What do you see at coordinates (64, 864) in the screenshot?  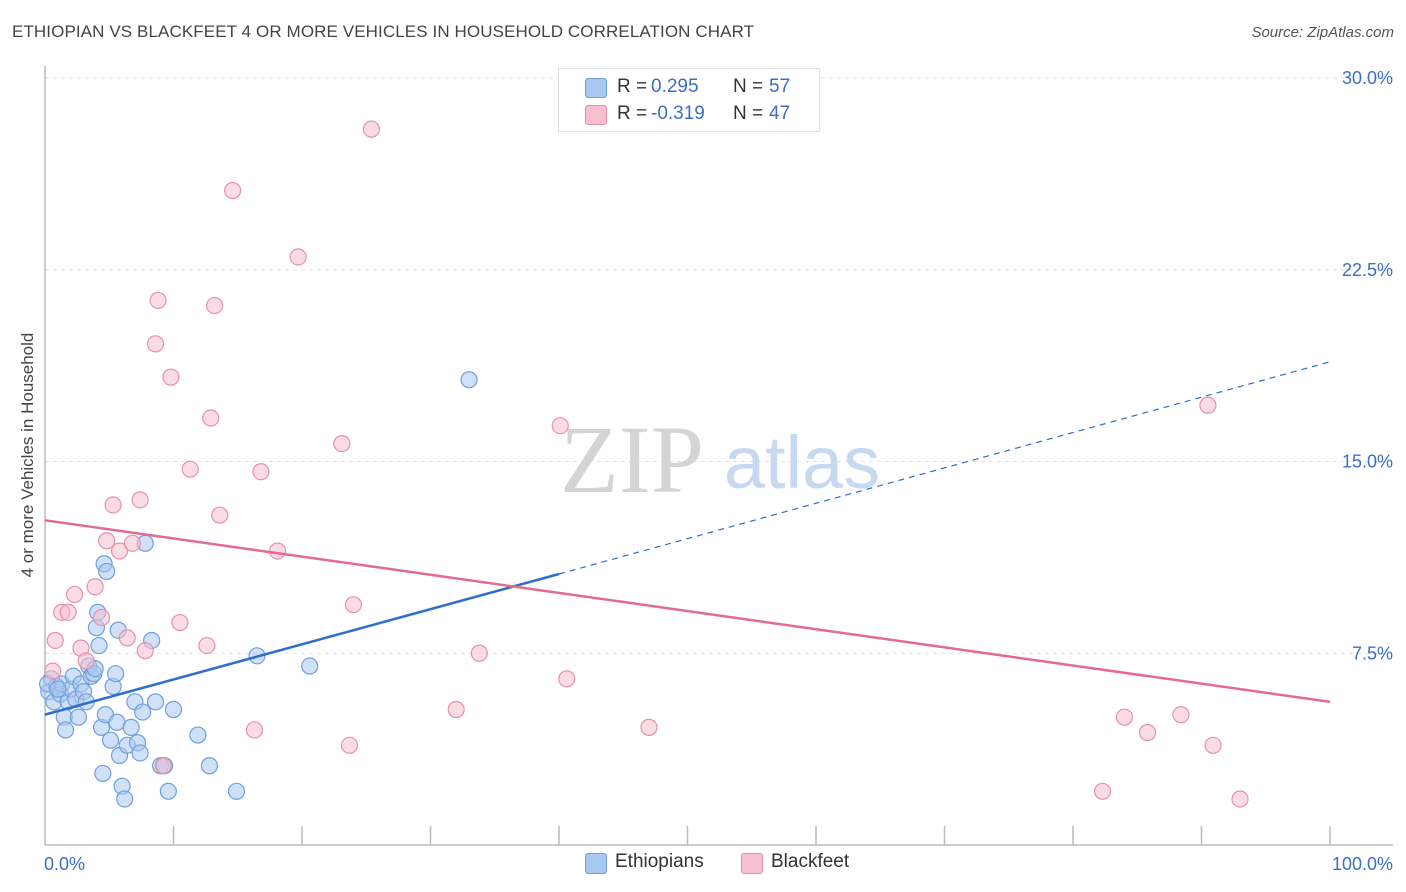 I see `x-tick-label: 0.0%` at bounding box center [64, 864].